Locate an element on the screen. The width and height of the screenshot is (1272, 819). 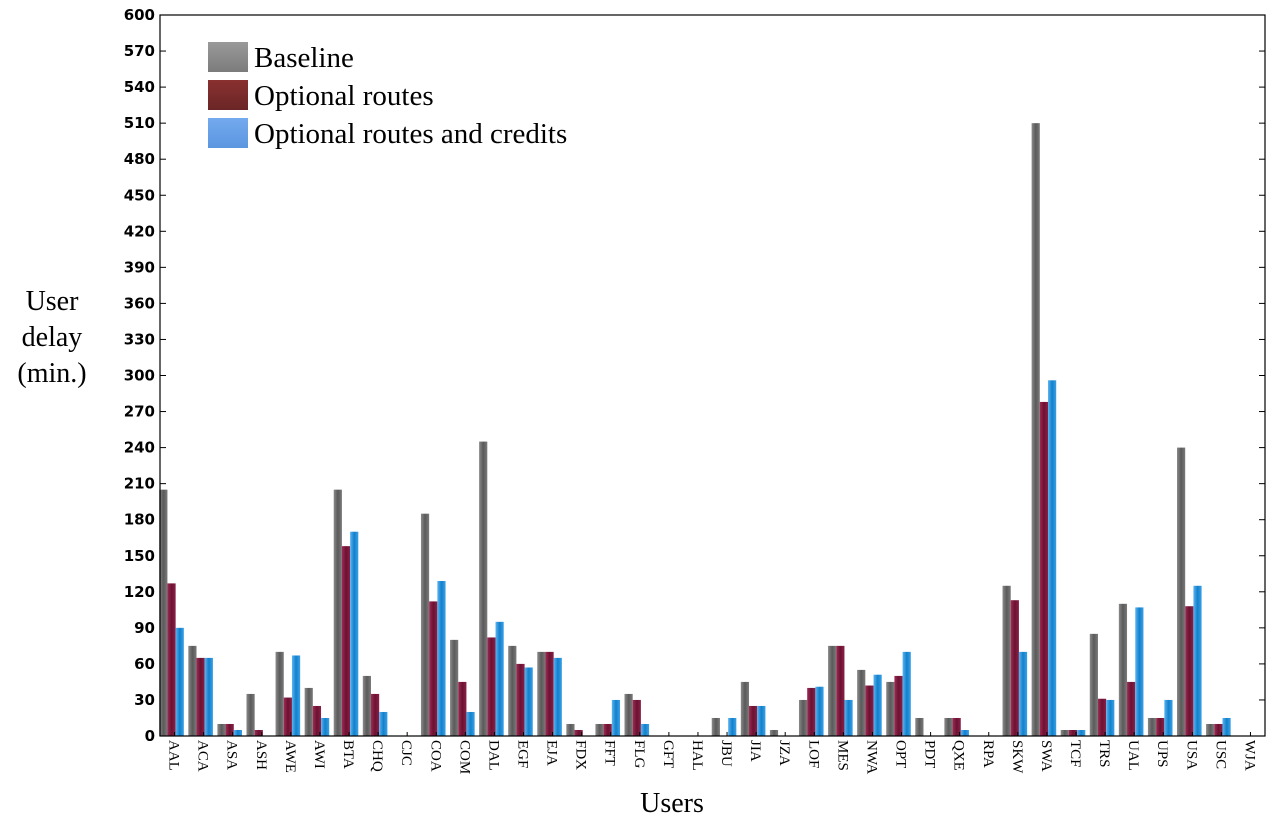
y-tick-label: 330 is located at coordinates (139, 339).